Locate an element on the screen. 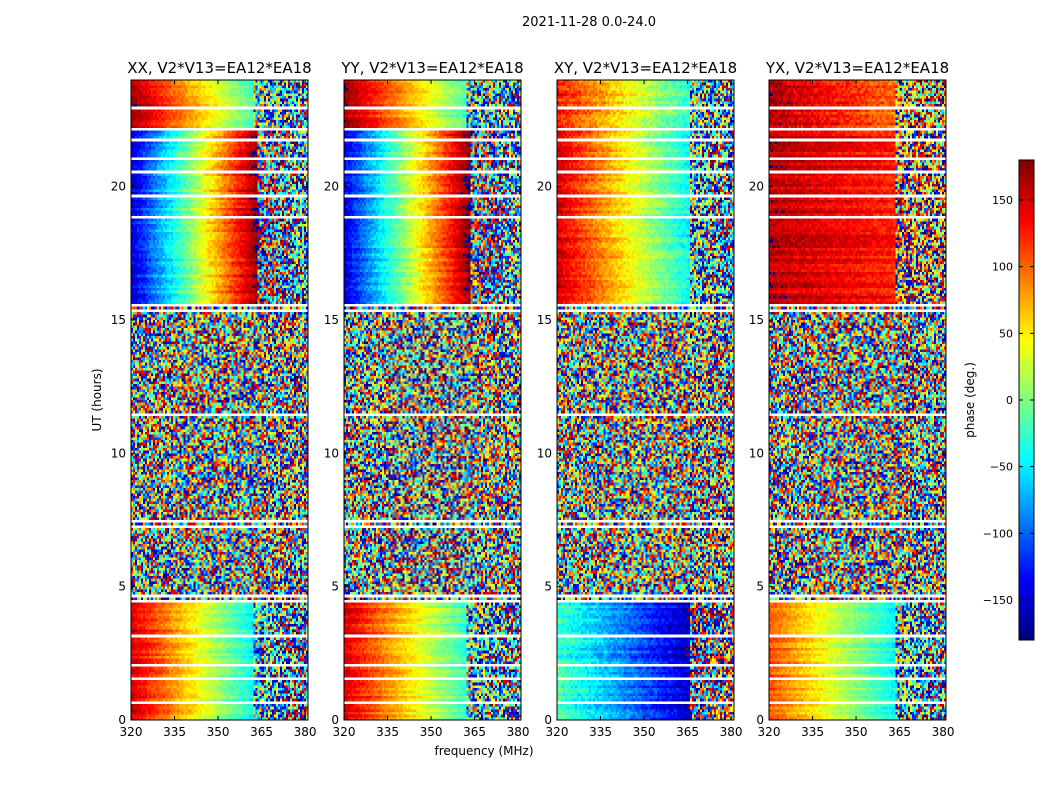 This screenshot has height=800, width=1050. panel-title: YX, V2*V13=EA12*EA18 is located at coordinates (857, 68).